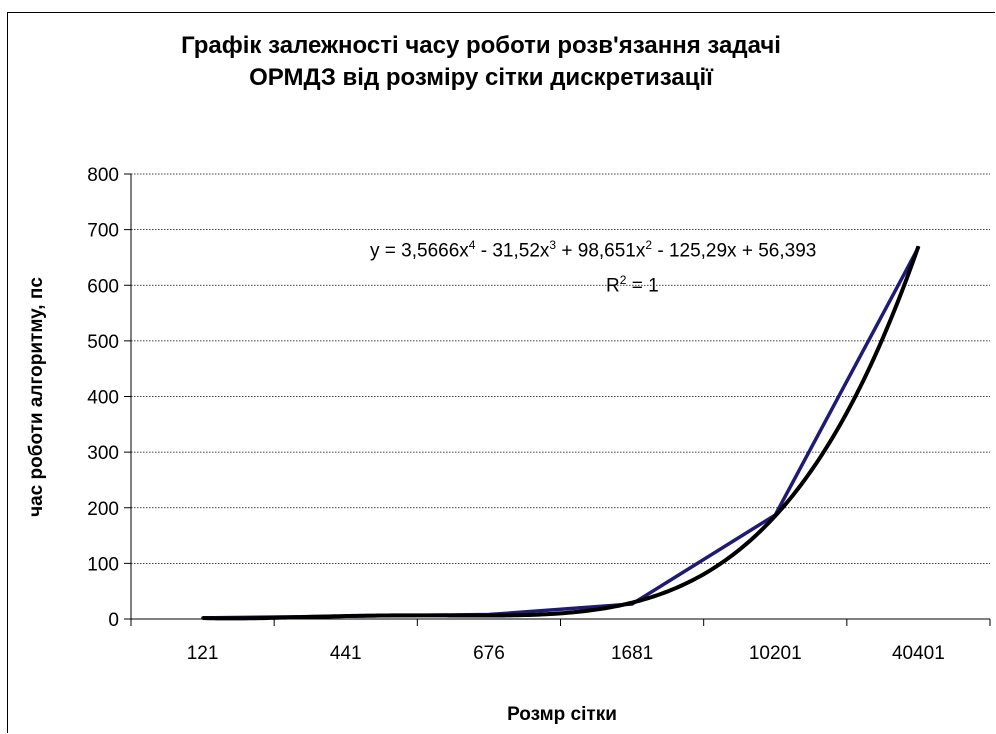  I want to click on x-axis-label: Розмр сітки, so click(562, 714).